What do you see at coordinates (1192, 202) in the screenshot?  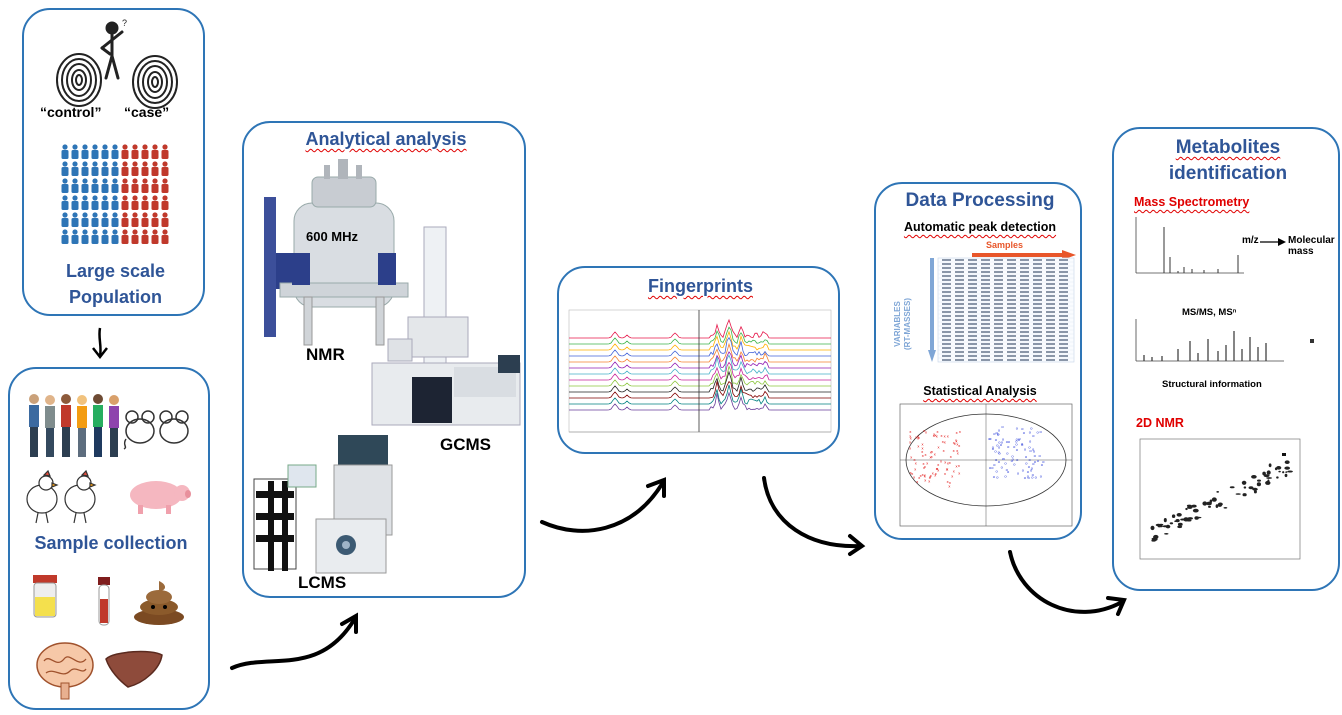 I see `mass-spectrometry-title: Mass Spectrometry` at bounding box center [1192, 202].